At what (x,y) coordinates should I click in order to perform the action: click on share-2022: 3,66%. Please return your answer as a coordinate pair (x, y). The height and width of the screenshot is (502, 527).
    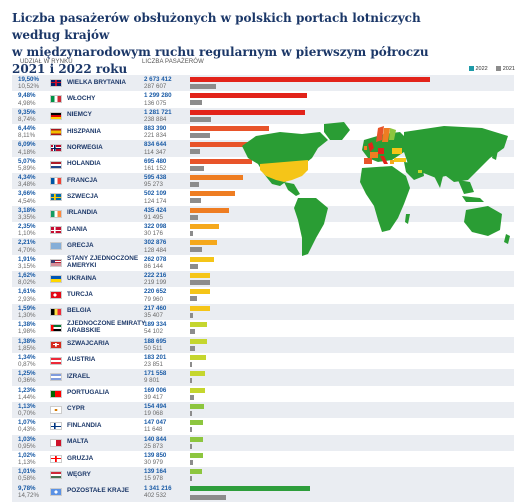
    Looking at the image, I should click on (27, 194).